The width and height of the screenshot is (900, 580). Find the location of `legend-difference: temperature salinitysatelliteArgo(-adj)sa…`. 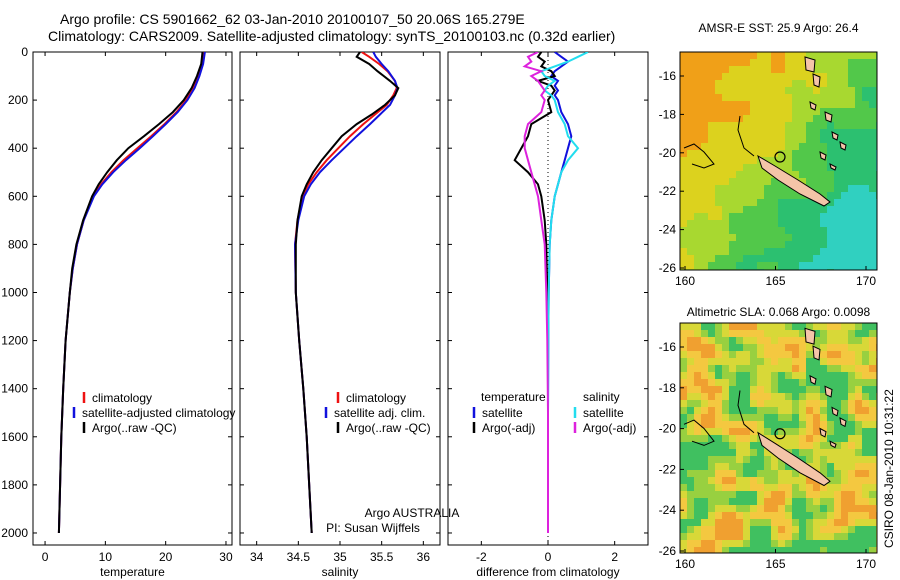

legend-difference: temperature salinitysatelliteArgo(-adj)sa… is located at coordinates (554, 412).